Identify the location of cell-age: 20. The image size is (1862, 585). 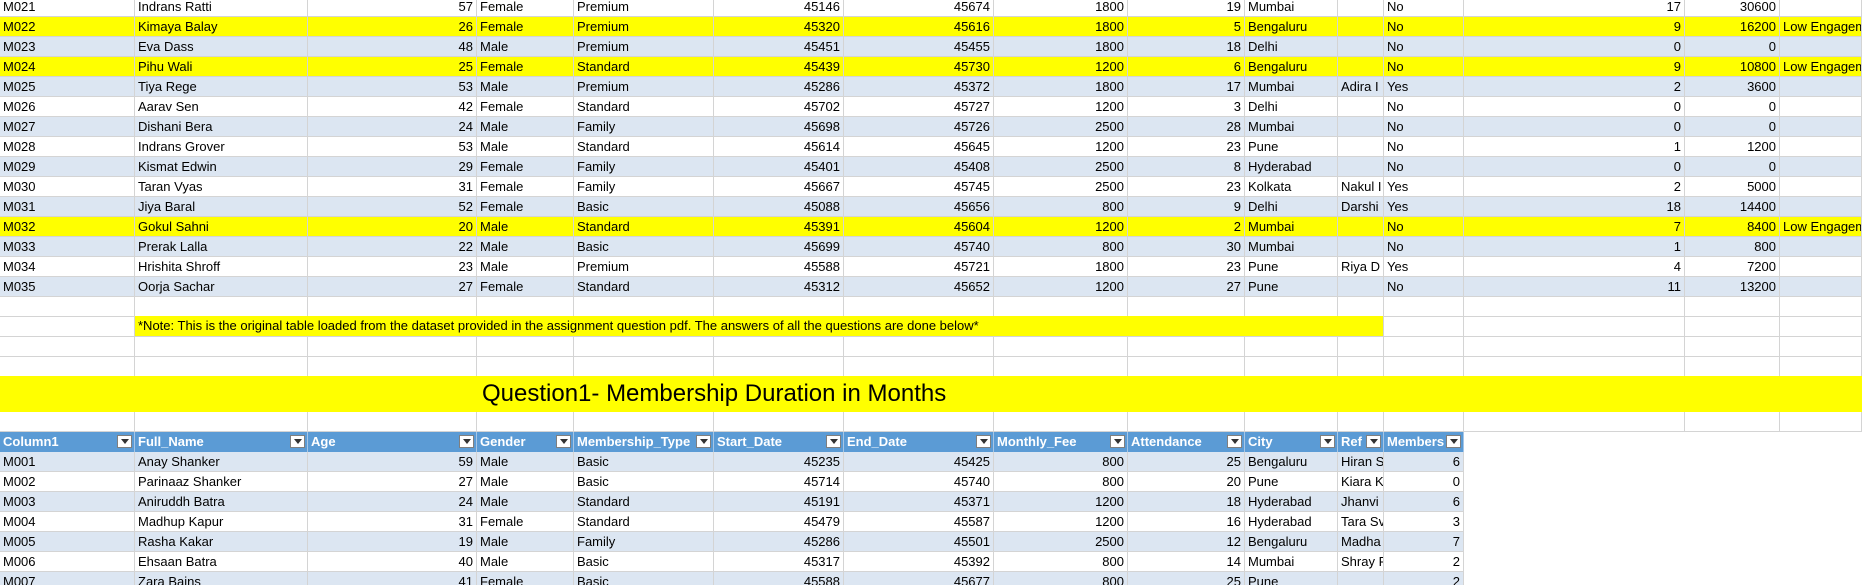
(392, 227).